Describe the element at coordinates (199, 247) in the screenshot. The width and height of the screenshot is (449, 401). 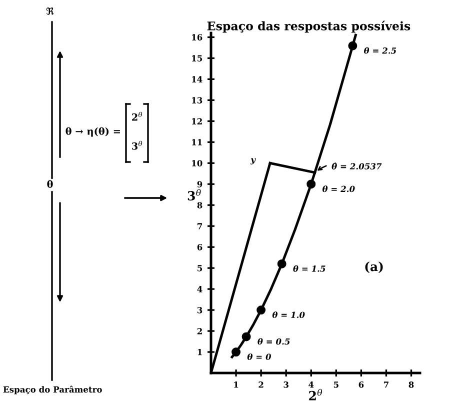
I see `y-tick-label: 6` at that location.